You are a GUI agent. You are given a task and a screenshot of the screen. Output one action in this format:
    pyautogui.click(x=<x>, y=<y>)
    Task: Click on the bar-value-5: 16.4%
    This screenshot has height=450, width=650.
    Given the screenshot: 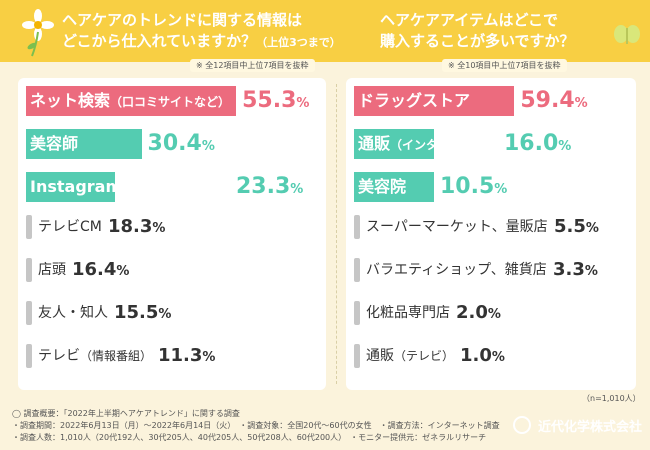 What is the action you would take?
    pyautogui.click(x=101, y=269)
    